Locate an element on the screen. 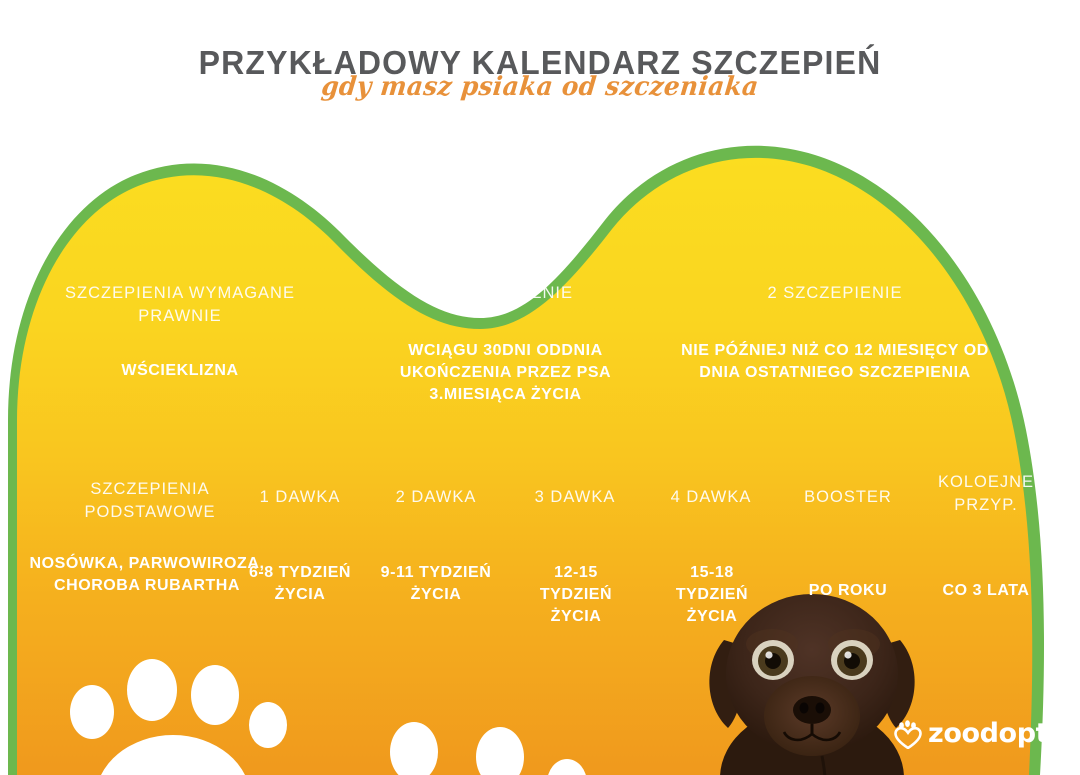  section-core-col-1-value: 6-8 TYDZIEŃ ŻYCIA is located at coordinates (300, 584).